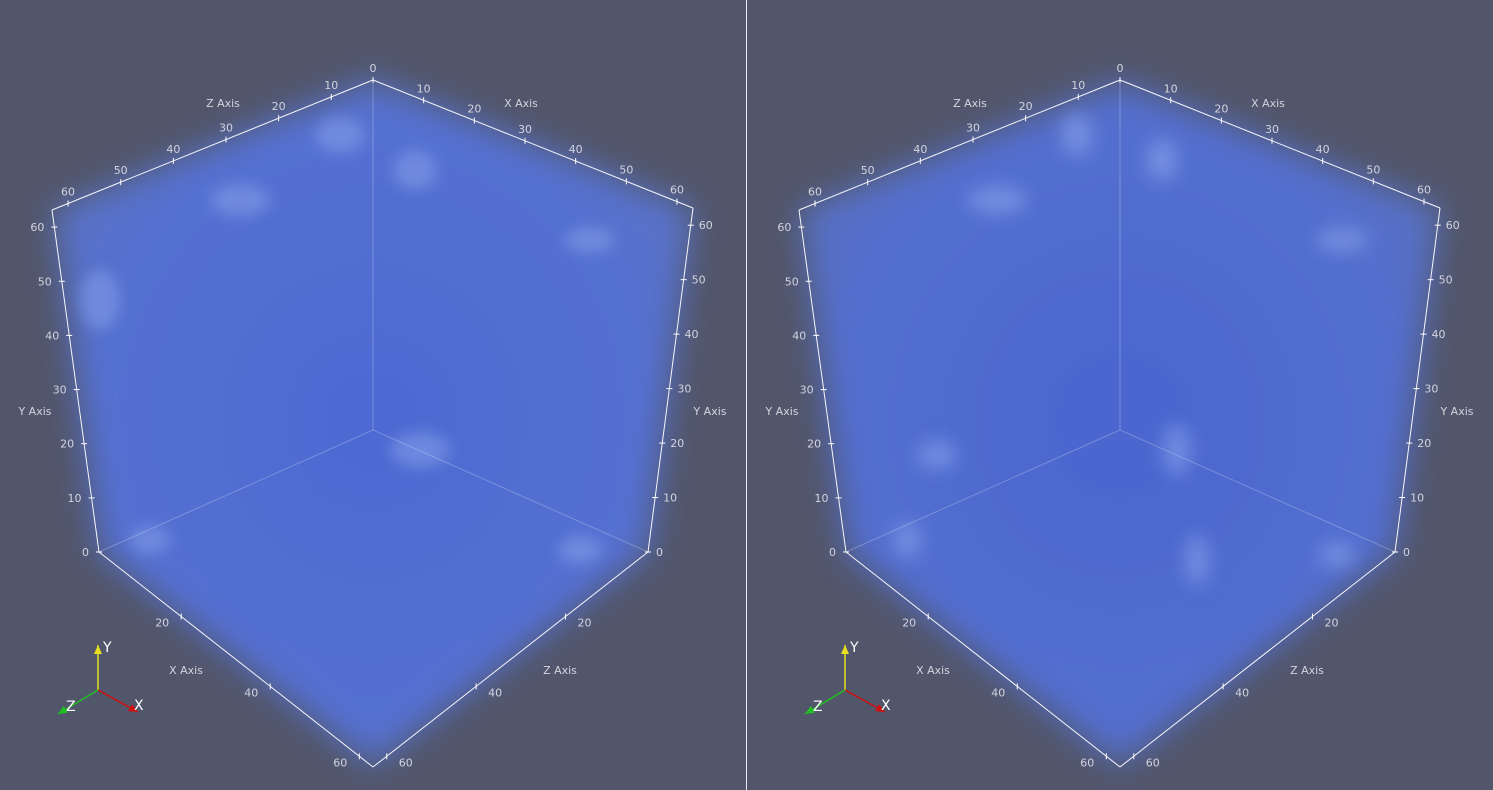  I want to click on top-x-axis-tick-label: 20, so click(474, 109).